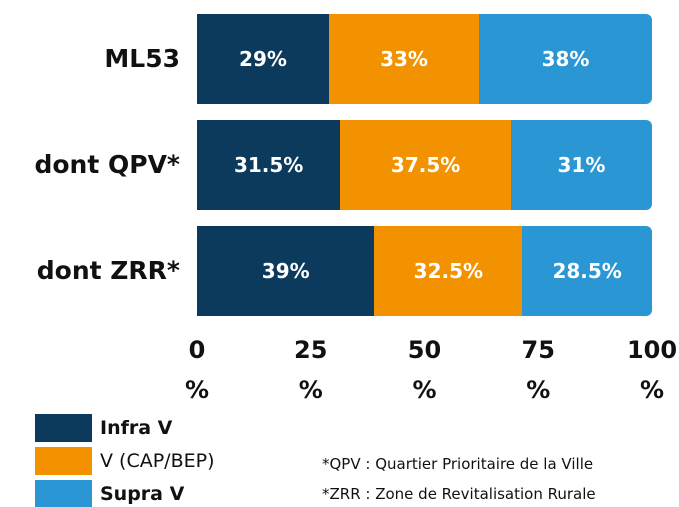  I want to click on bar-segment: 37.5%, so click(425, 165).